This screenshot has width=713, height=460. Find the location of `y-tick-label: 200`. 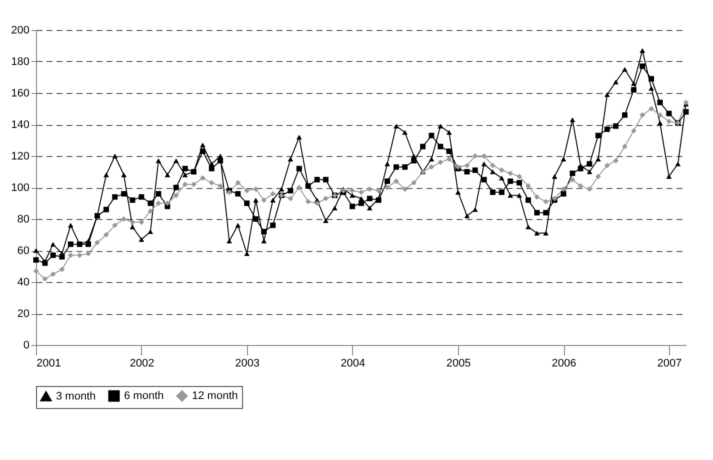

y-tick-label: 200 is located at coordinates (20, 30).